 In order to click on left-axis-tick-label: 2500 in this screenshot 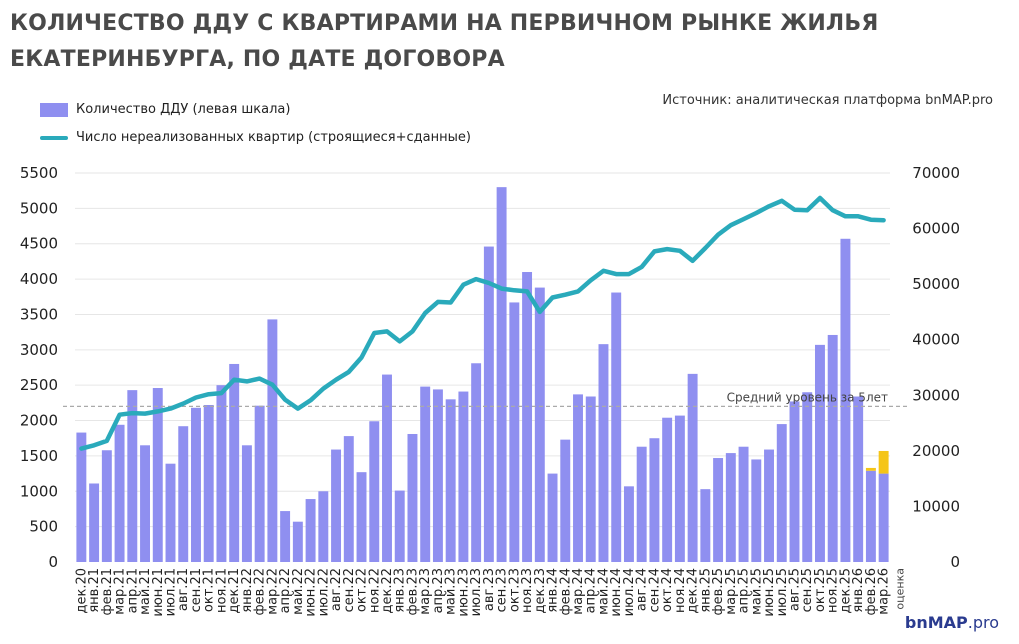, I will do `click(39, 385)`.